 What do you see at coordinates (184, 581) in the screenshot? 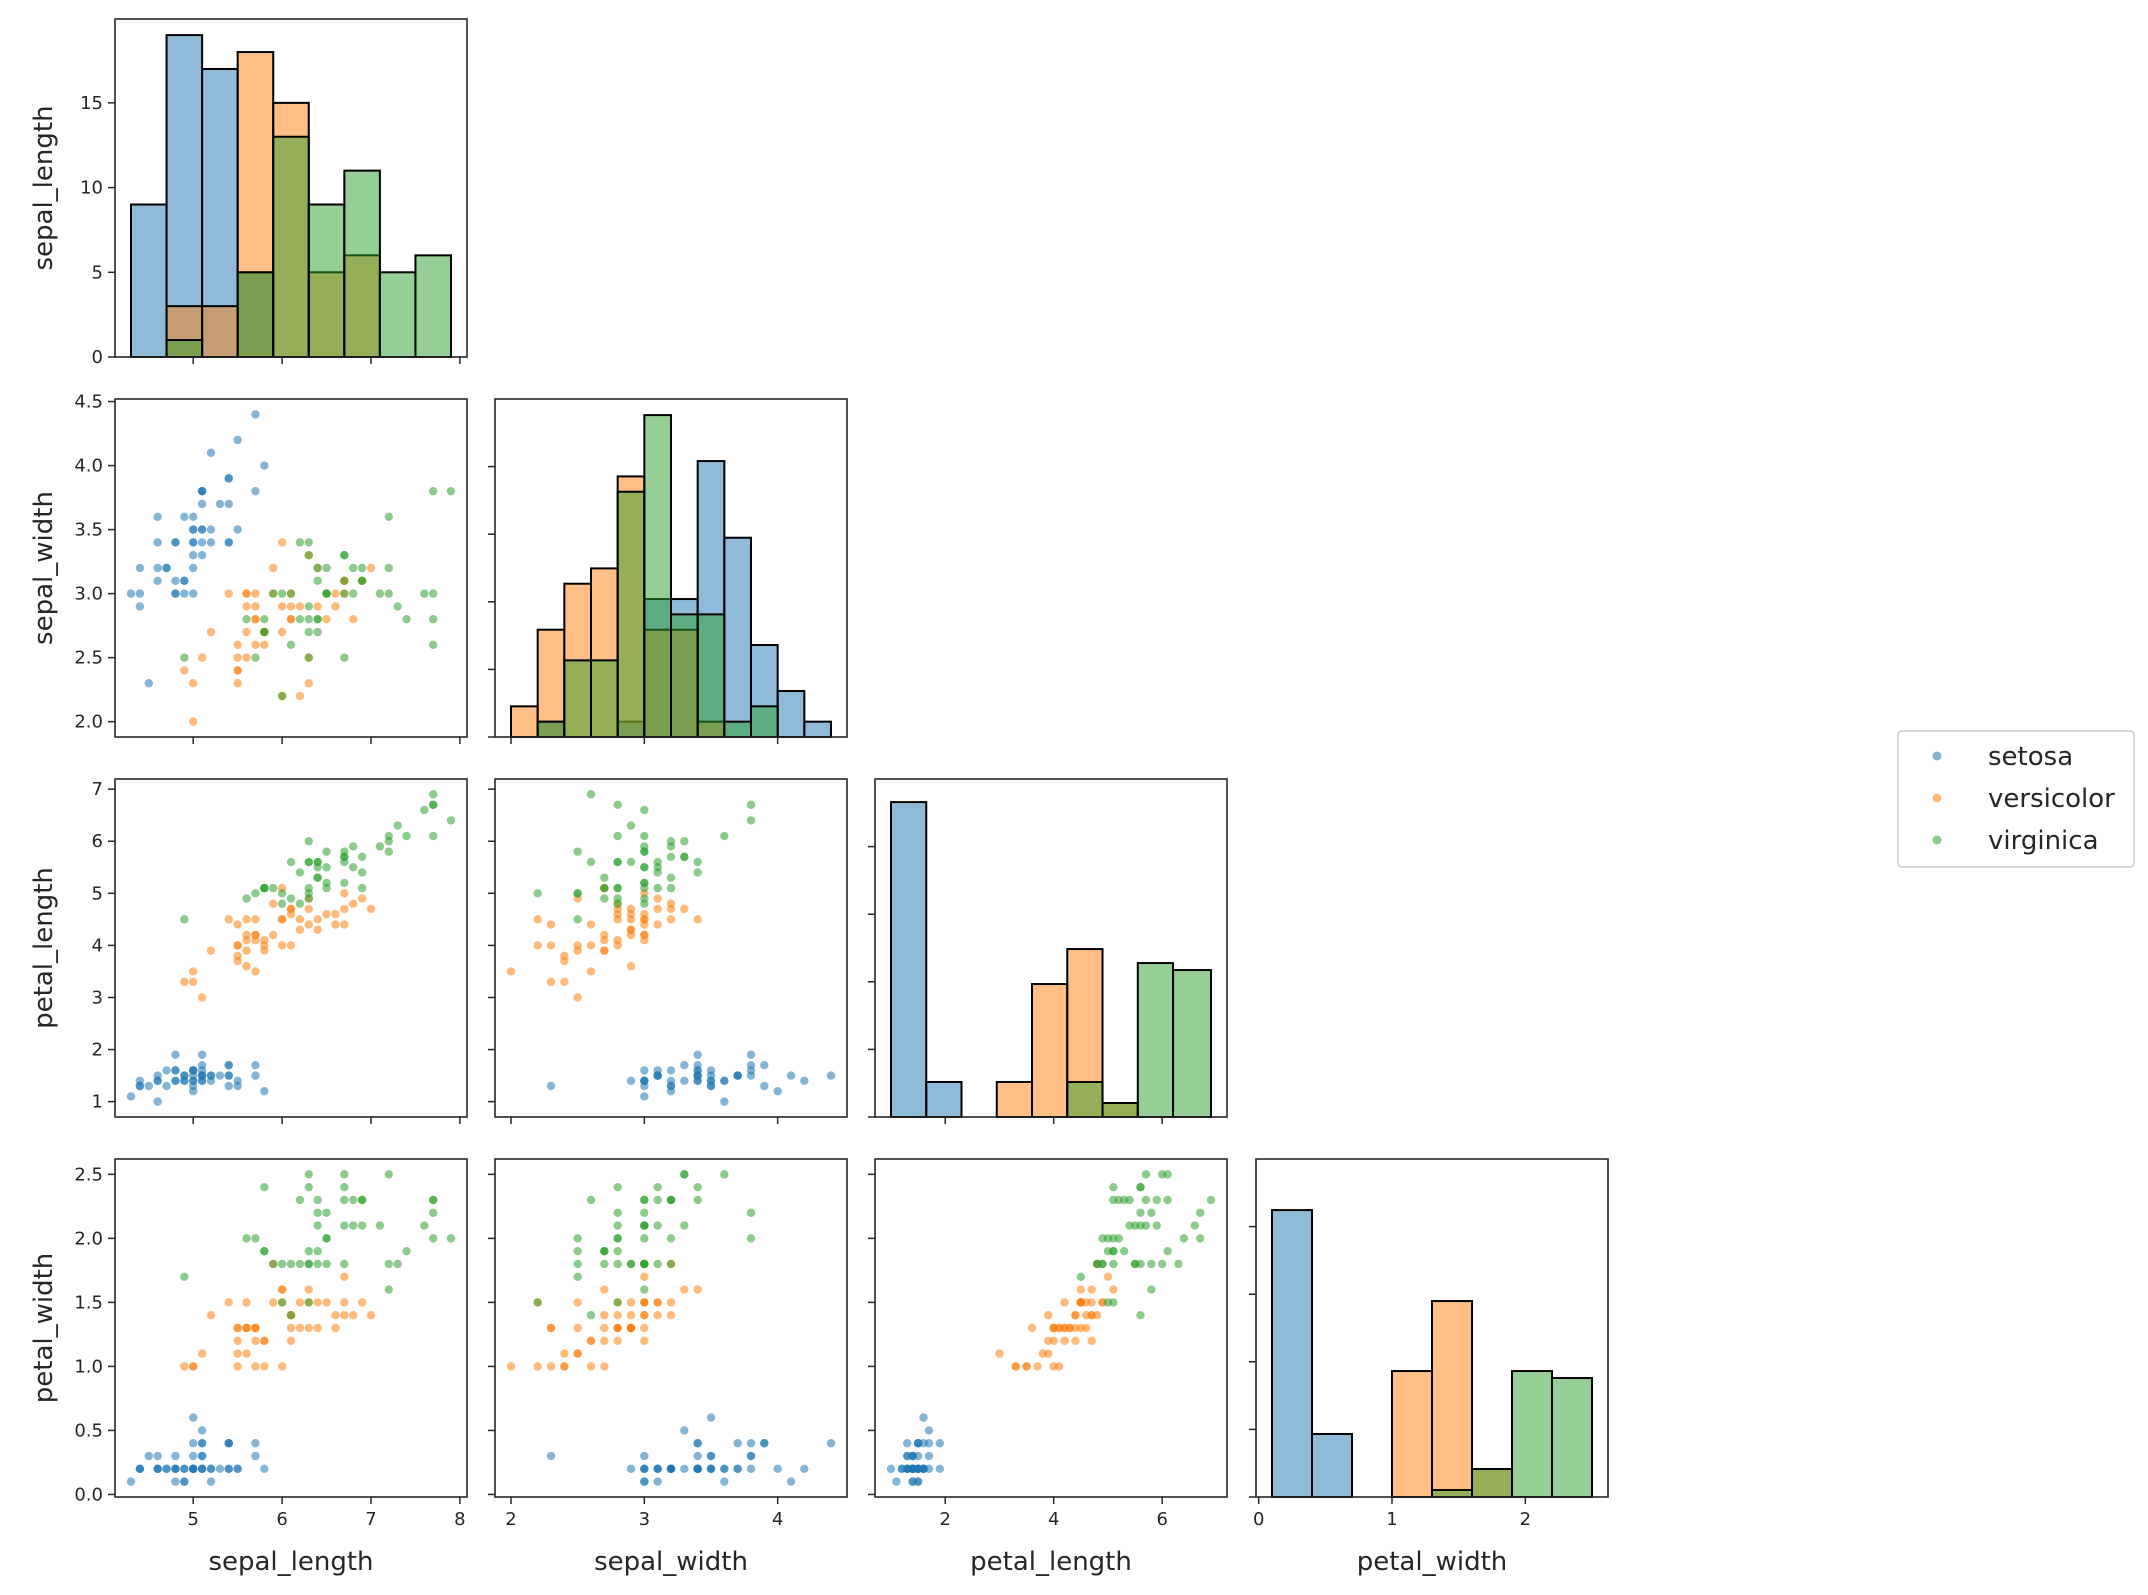
I see `point-setosa-34-sepal_width-vs-sepal_length` at bounding box center [184, 581].